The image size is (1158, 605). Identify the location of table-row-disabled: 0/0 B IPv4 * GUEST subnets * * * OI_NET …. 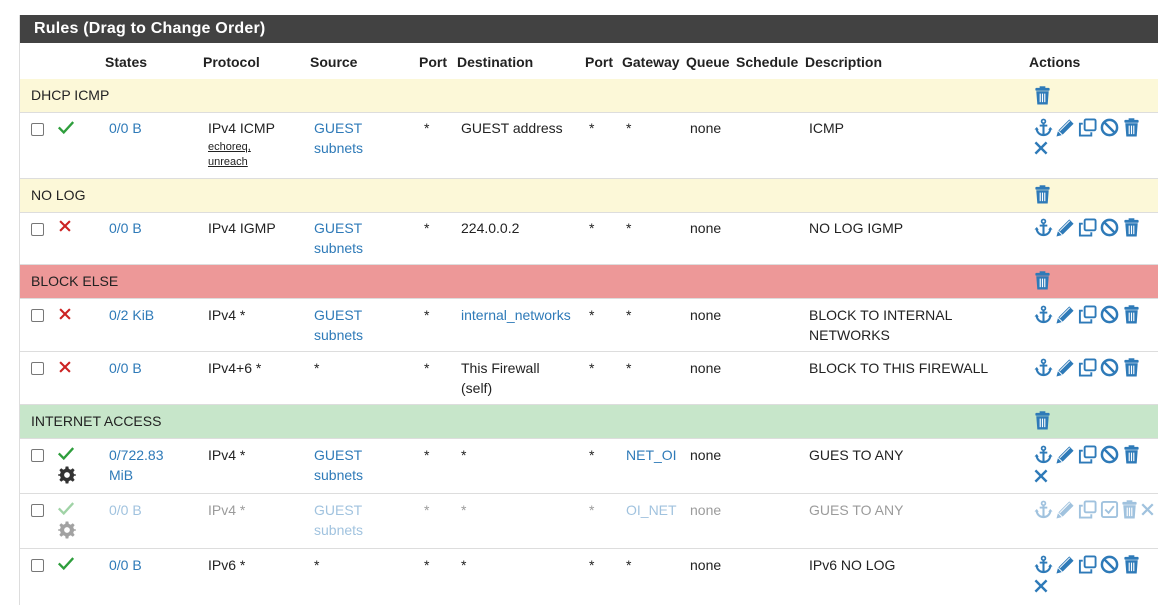
(589, 521).